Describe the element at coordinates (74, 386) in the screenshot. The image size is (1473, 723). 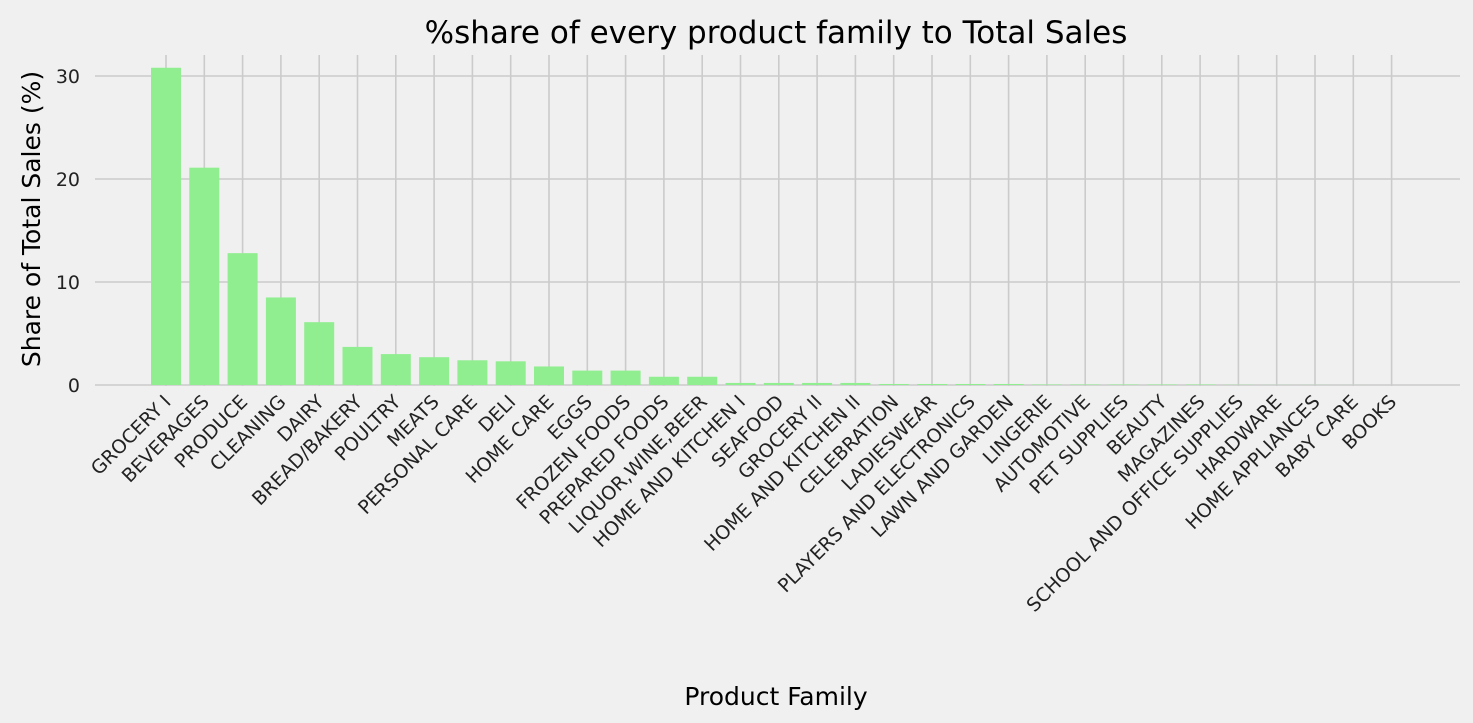
I see `y-tick-label: 0` at that location.